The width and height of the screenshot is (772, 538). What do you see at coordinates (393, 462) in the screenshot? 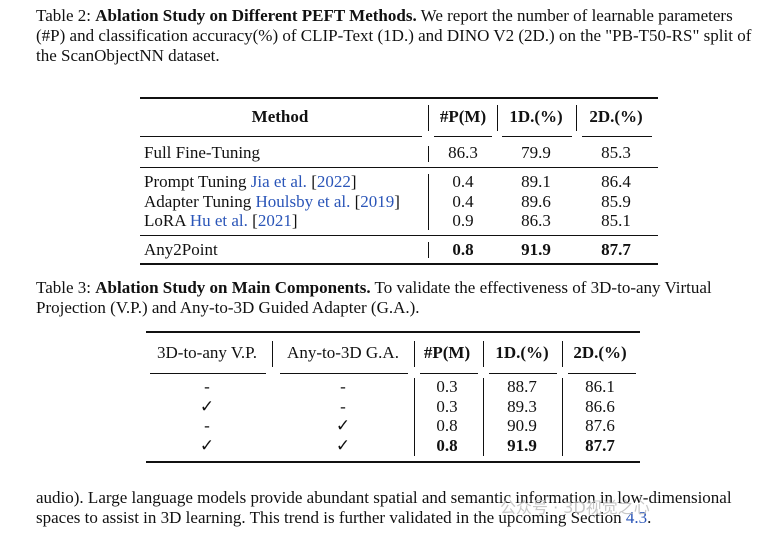
I see `table3-bottom-rule` at bounding box center [393, 462].